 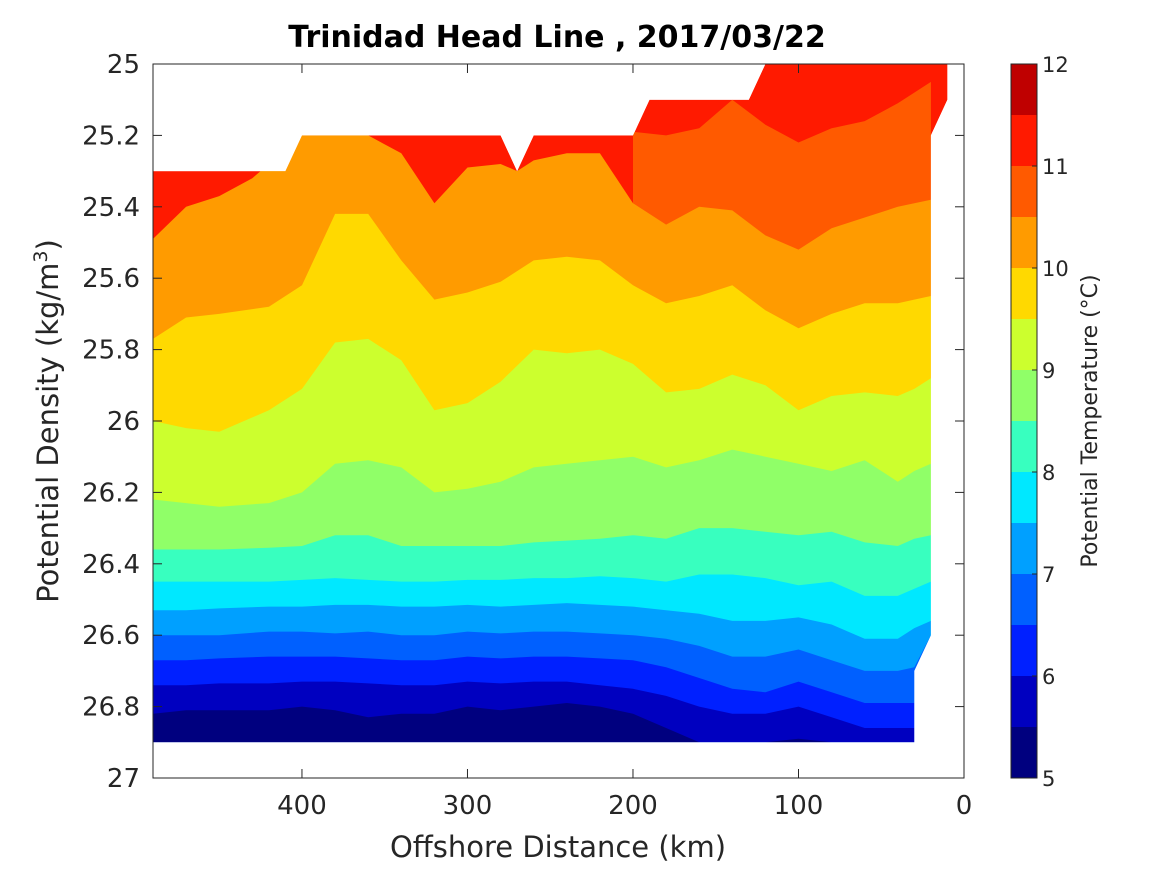 I want to click on chart-title: Trinidad Head Line , 2017/03/22, so click(x=556, y=37).